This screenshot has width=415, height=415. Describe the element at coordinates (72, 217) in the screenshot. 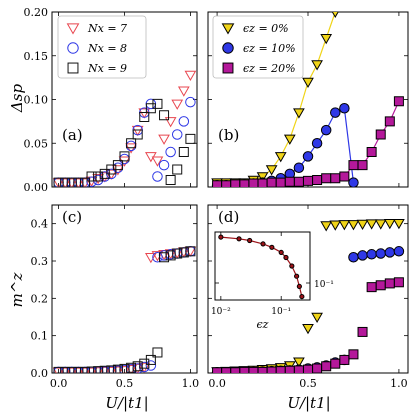

I see `panel-label-c: (c)` at that location.